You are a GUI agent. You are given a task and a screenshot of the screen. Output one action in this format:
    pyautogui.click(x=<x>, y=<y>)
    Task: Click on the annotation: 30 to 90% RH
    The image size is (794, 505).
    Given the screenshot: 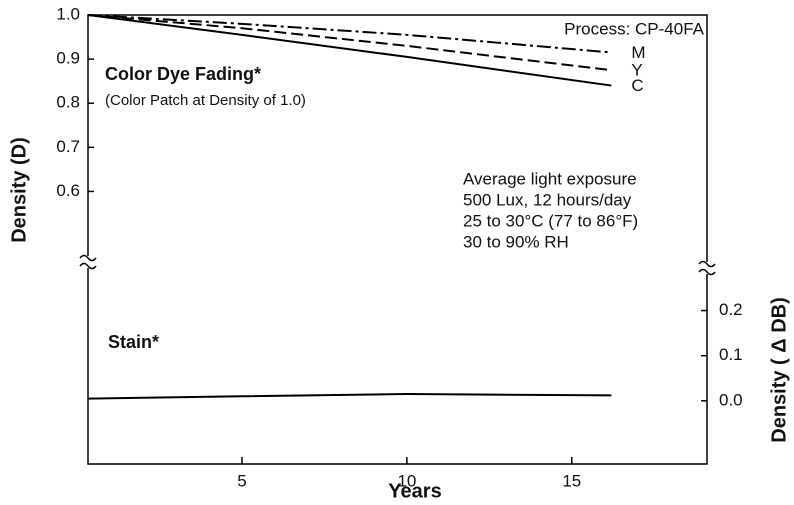 What is the action you would take?
    pyautogui.click(x=516, y=241)
    